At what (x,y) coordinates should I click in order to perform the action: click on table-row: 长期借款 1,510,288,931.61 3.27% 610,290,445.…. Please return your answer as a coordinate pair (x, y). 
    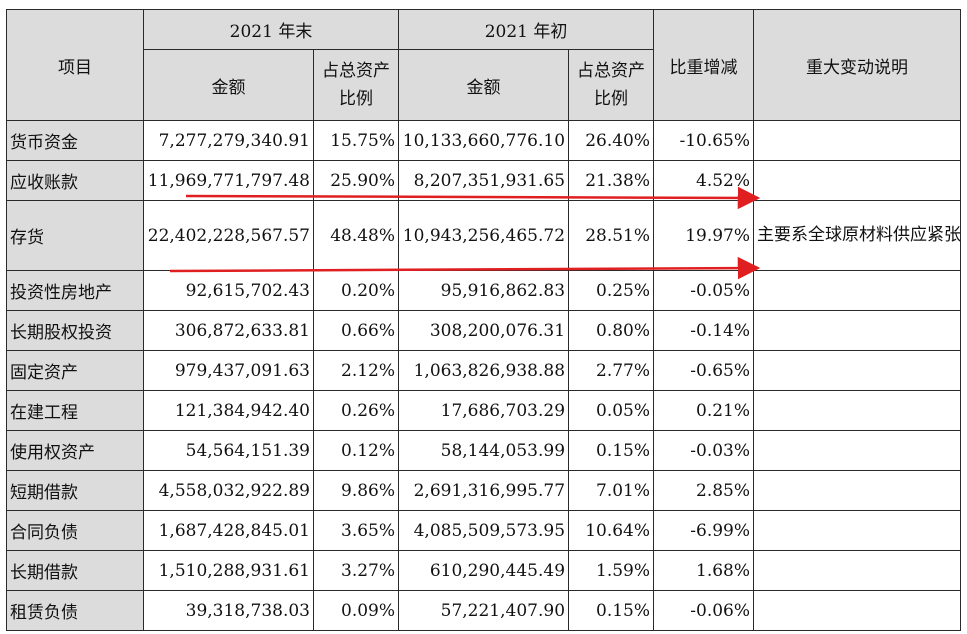
    Looking at the image, I should click on (484, 570).